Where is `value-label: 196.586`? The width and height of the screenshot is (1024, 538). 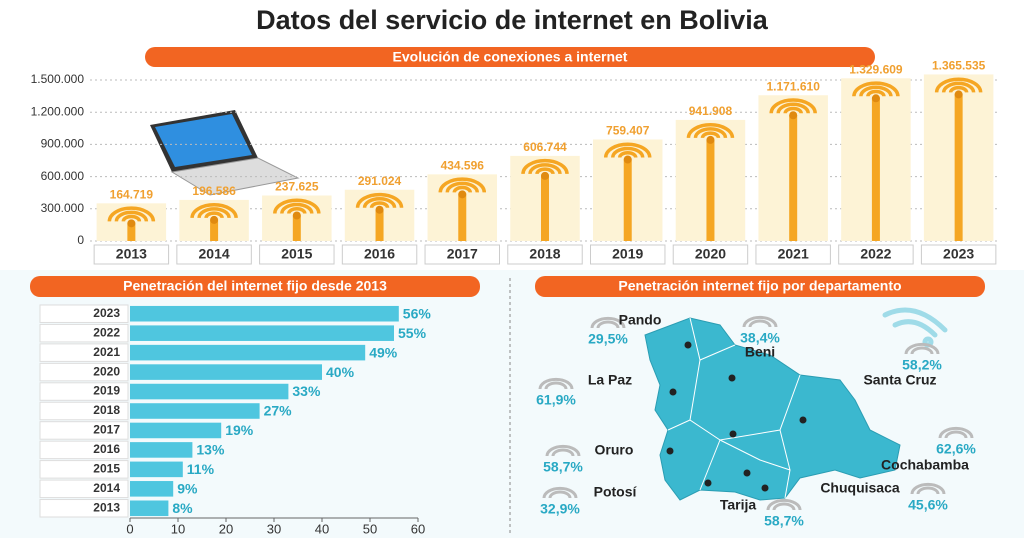
value-label: 196.586 is located at coordinates (214, 191).